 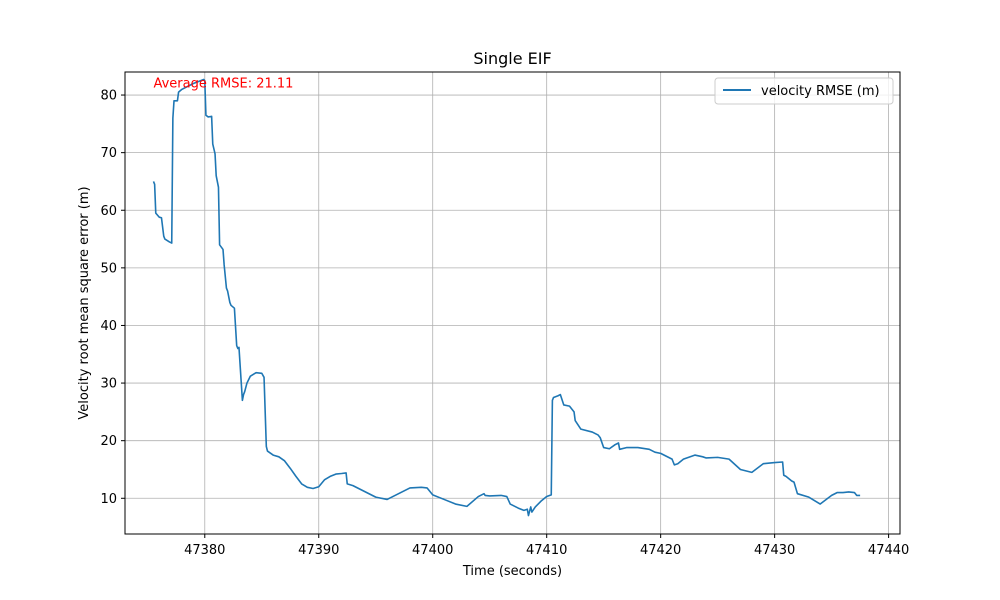 I want to click on y-tick-label: 30, so click(x=108, y=384).